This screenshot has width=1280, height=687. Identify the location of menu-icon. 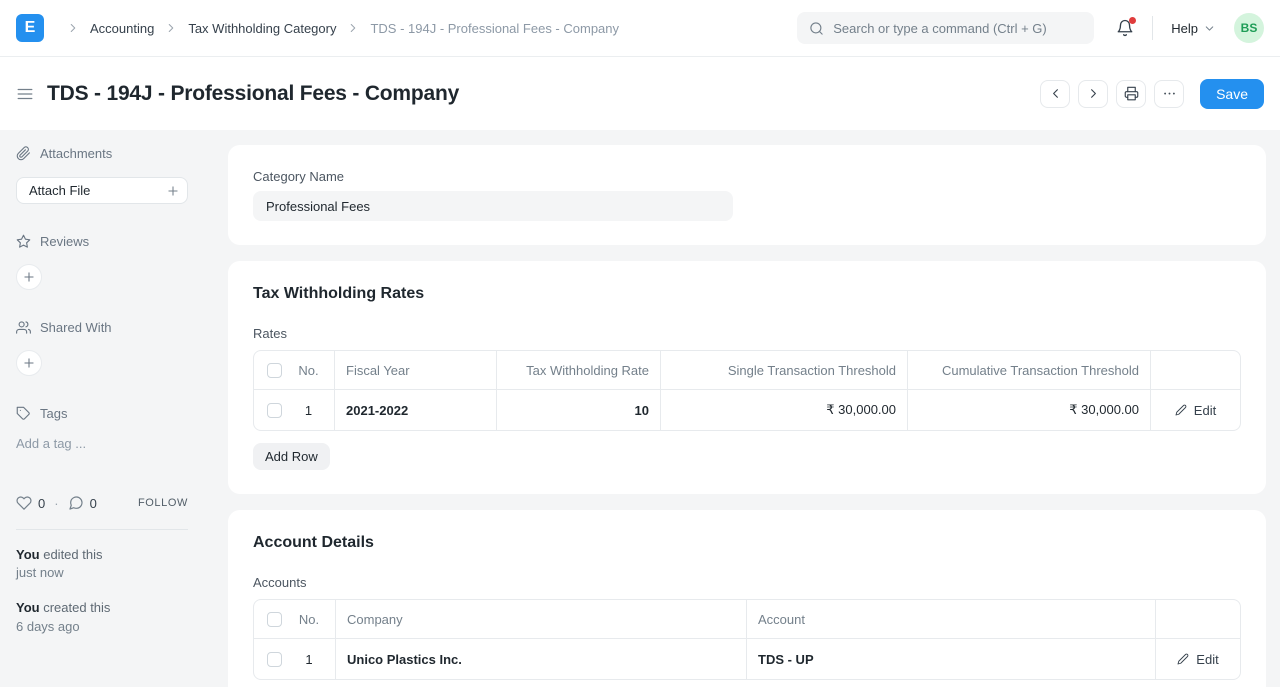
(25, 94).